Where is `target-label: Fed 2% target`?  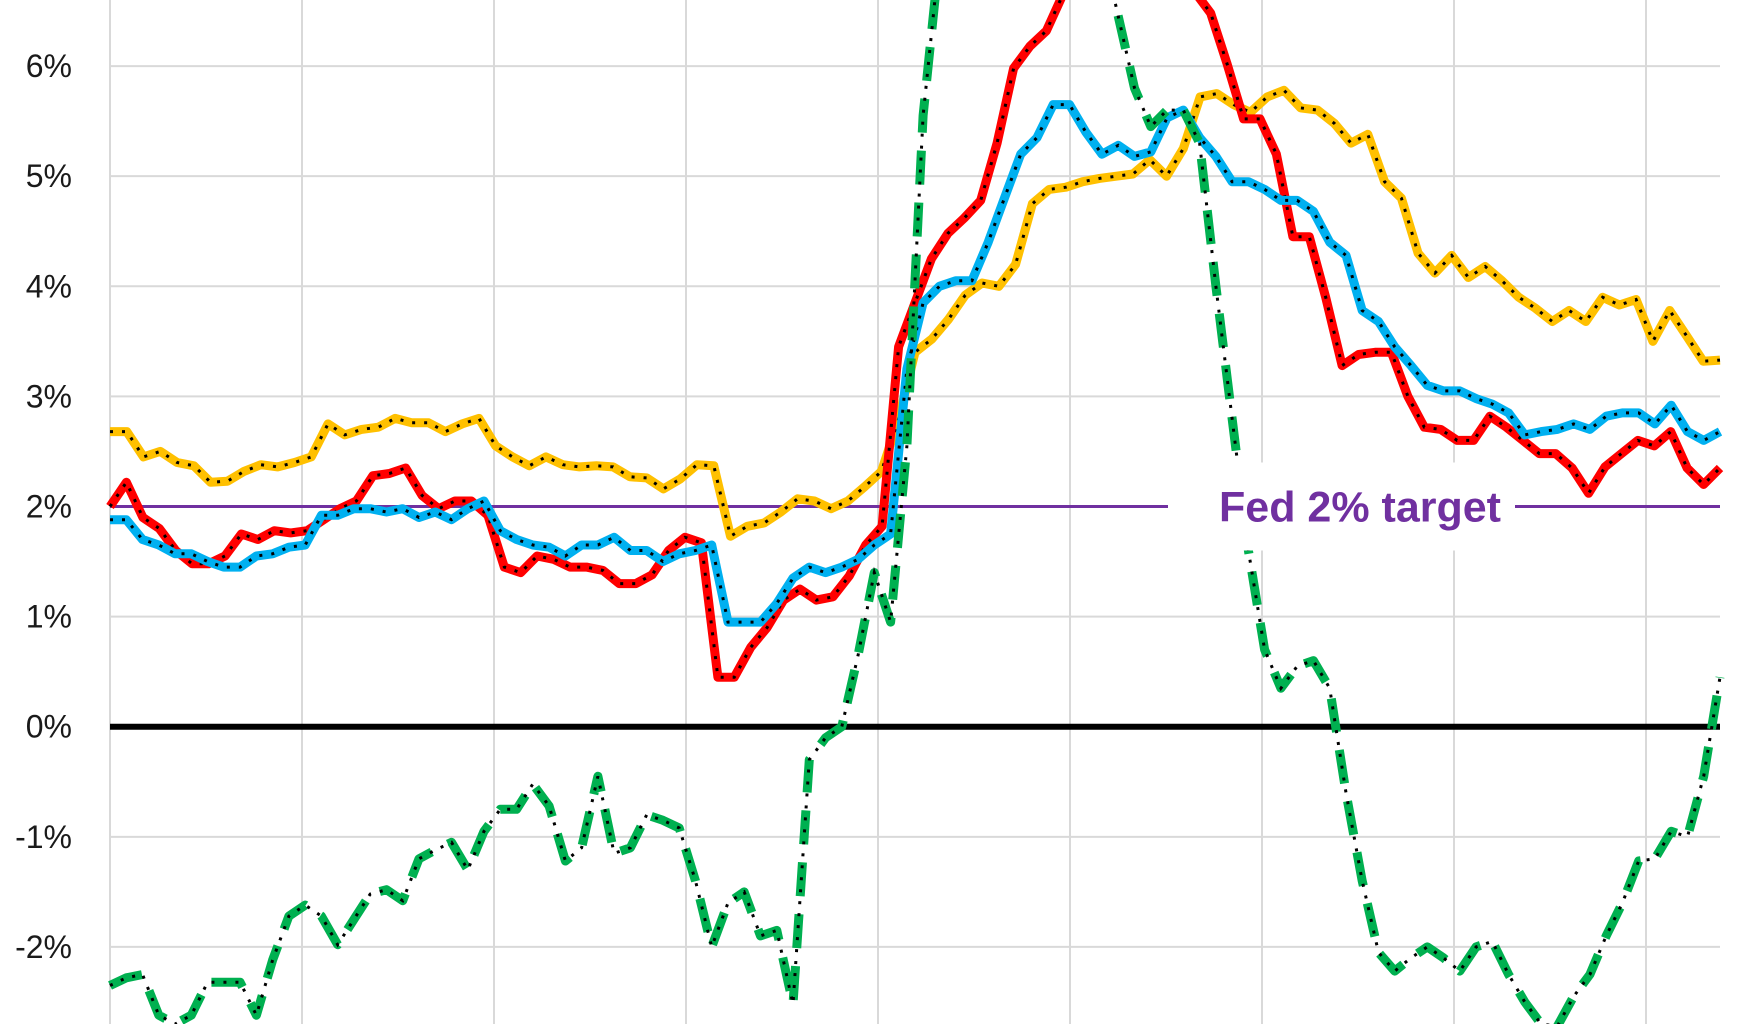
target-label: Fed 2% target is located at coordinates (1360, 507).